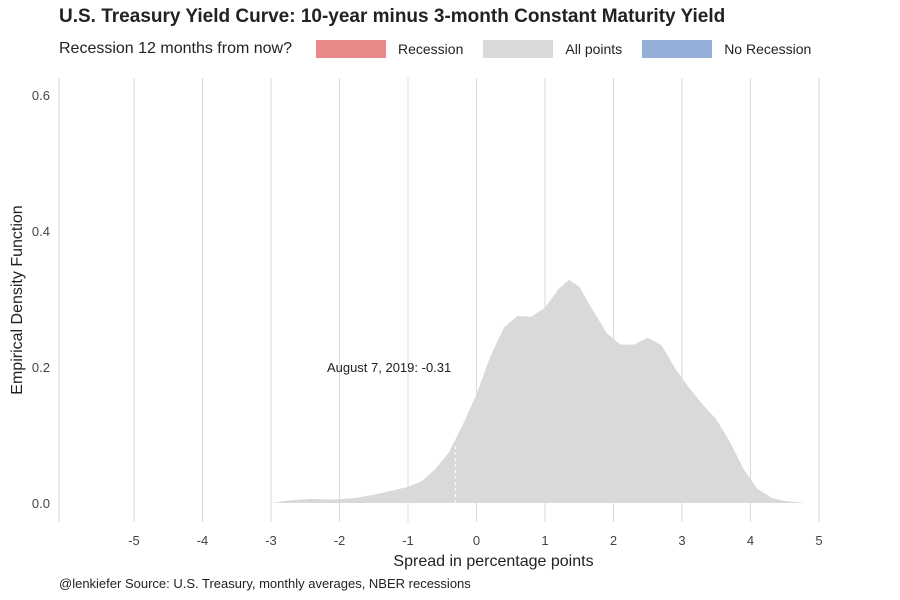  What do you see at coordinates (41, 95) in the screenshot?
I see `y-tick-label: 0.6` at bounding box center [41, 95].